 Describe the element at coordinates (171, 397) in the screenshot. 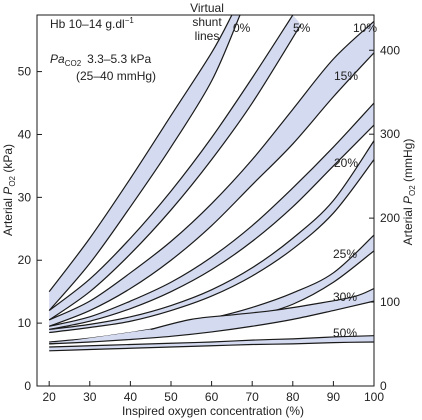

I see `x-tick-label: 50` at that location.